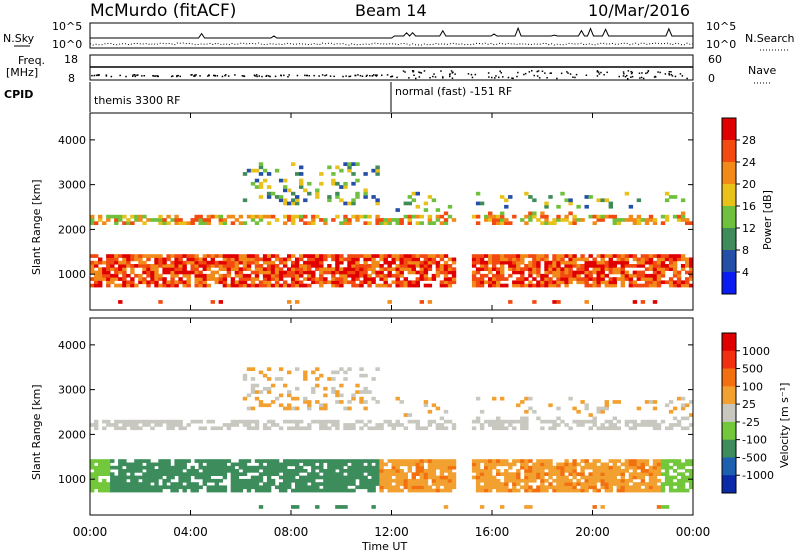 The image size is (800, 558). Describe the element at coordinates (749, 162) in the screenshot. I see `power-colorbar-tick: 24` at that location.